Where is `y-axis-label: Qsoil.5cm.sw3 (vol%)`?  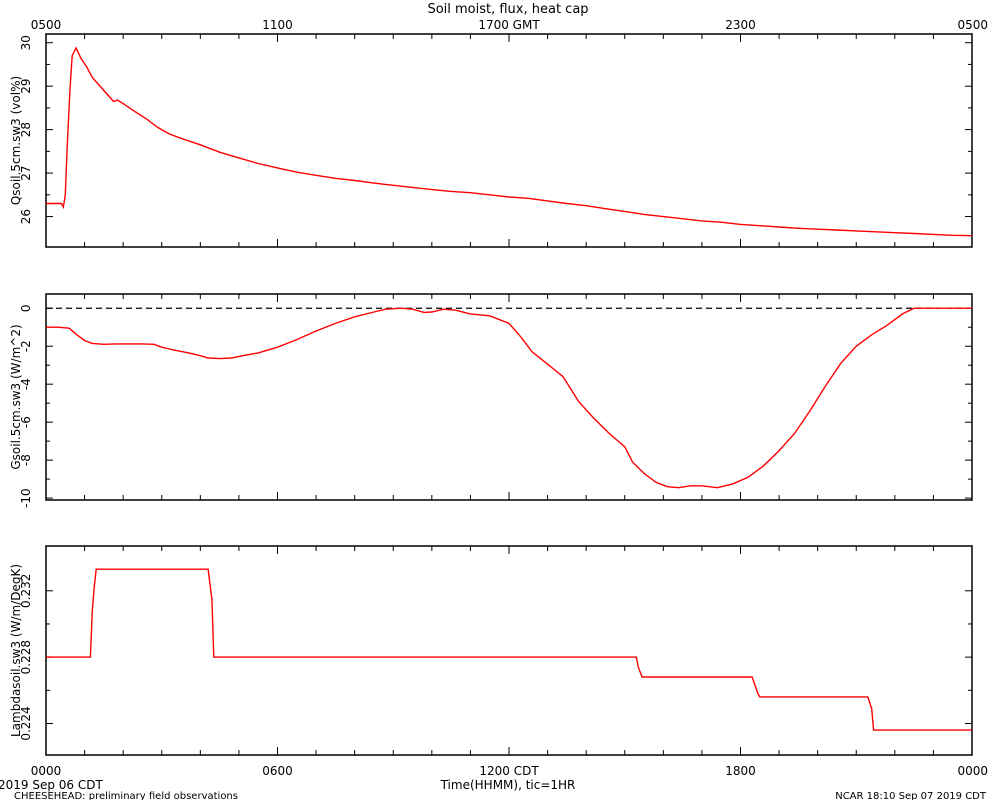
y-axis-label: Qsoil.5cm.sw3 (vol%) is located at coordinates (16, 140).